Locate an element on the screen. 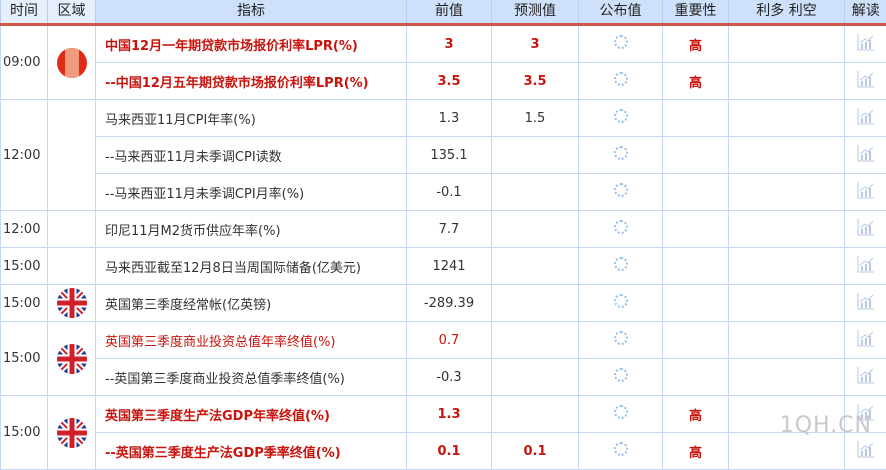 The image size is (886, 470). header-indicator: 指标 is located at coordinates (251, 12).